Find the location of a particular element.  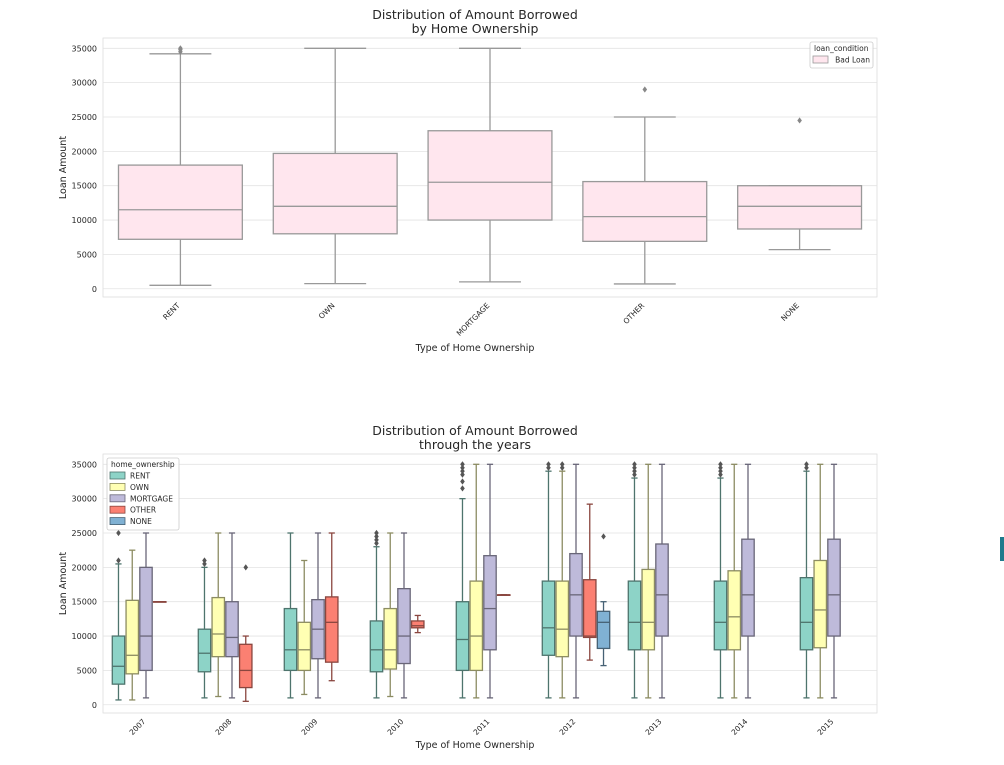

box-mortgage-2013 is located at coordinates (662, 581).